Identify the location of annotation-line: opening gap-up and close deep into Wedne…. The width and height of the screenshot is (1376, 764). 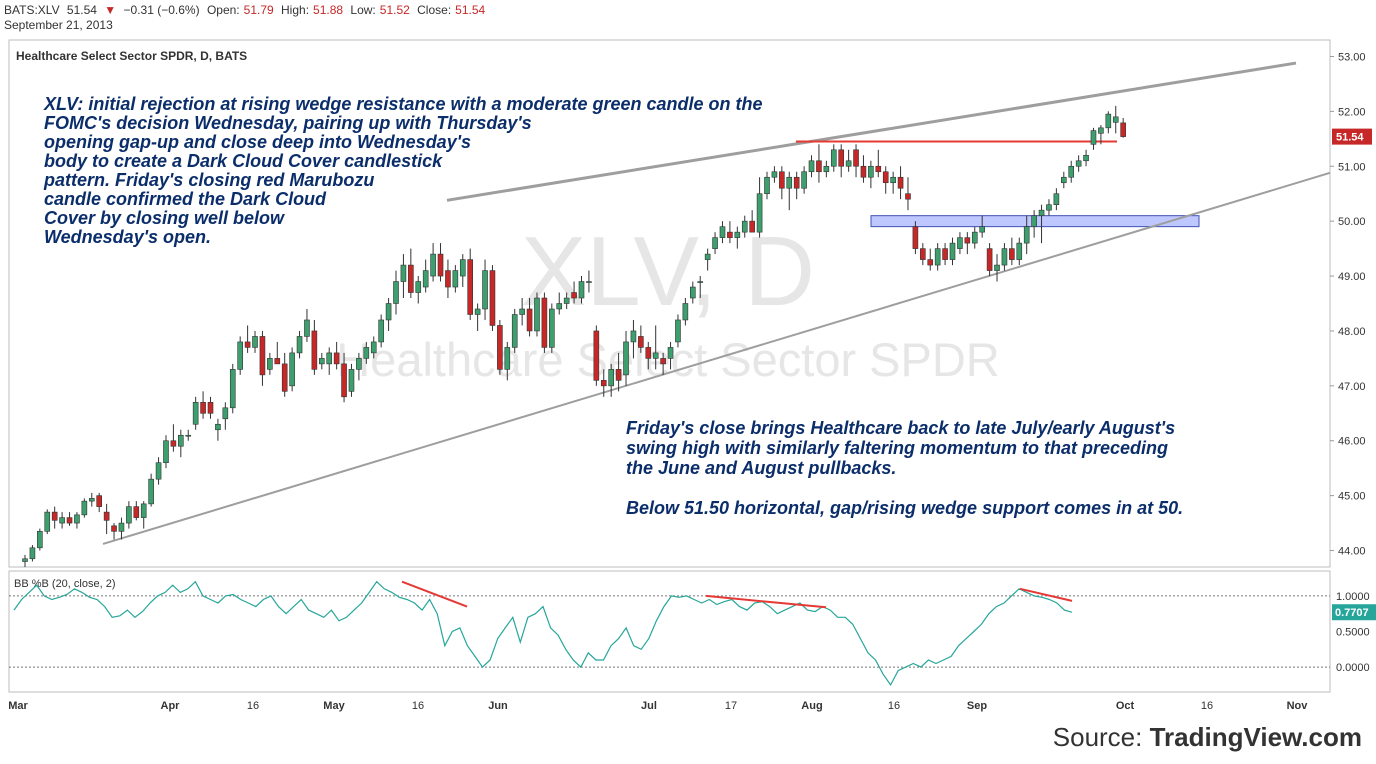
(257, 142).